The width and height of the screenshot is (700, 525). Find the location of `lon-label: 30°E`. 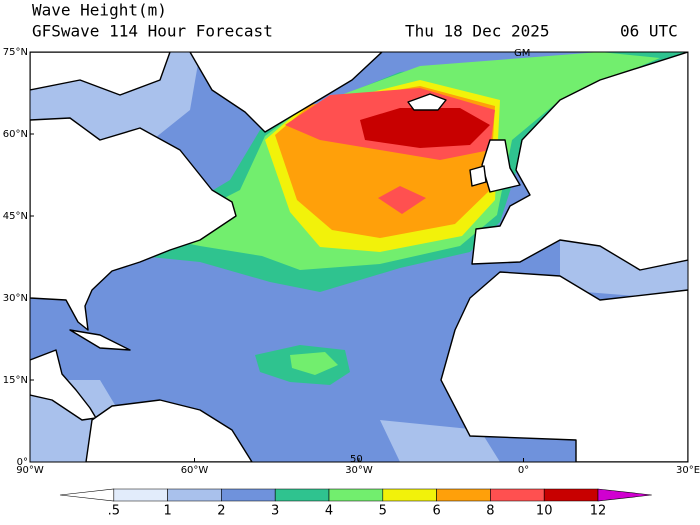

lon-label: 30°E is located at coordinates (688, 470).